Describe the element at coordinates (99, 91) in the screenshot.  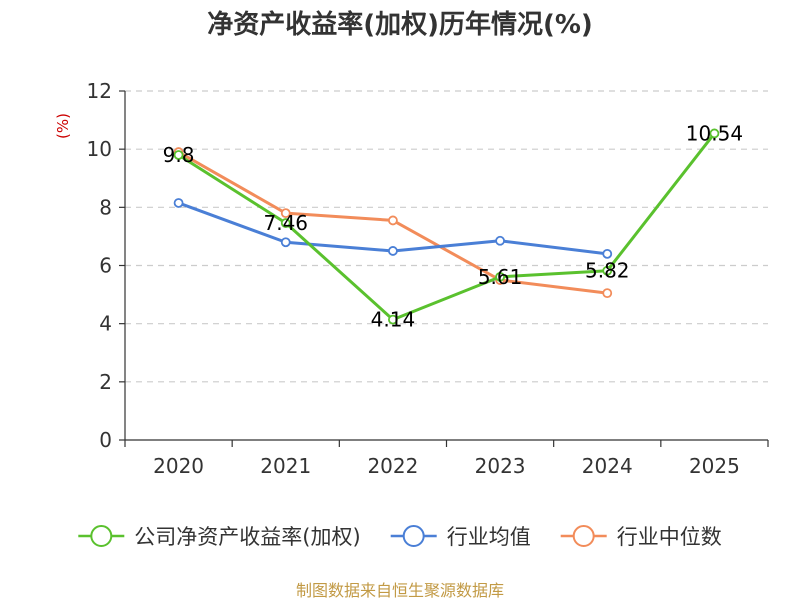
I see `y-tick-label: 12` at that location.